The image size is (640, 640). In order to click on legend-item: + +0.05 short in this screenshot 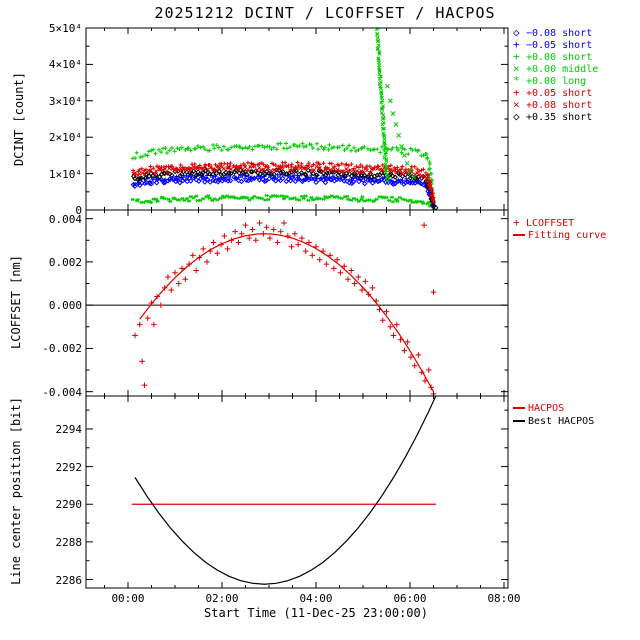, I will do `click(552, 93)`.